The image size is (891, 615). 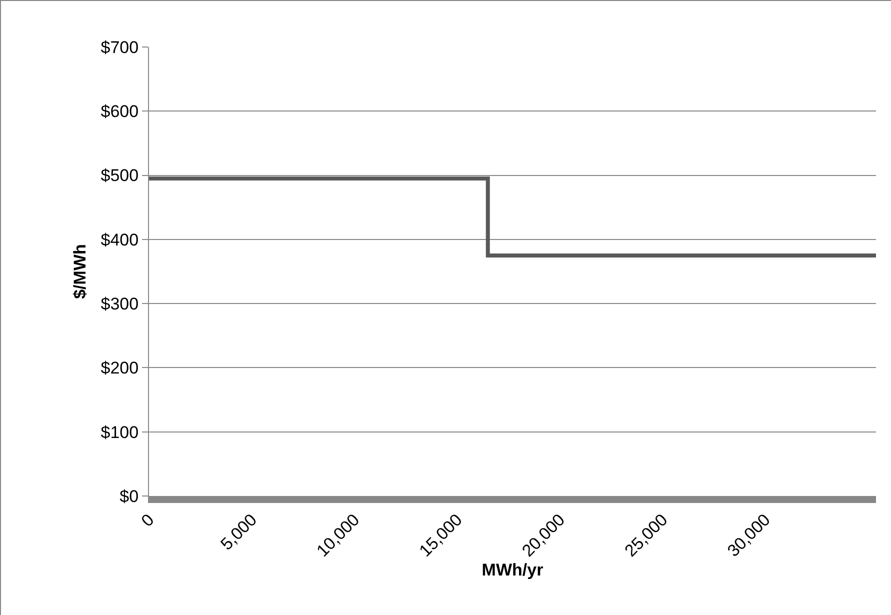 I want to click on y-tick-label: $0, so click(x=129, y=496).